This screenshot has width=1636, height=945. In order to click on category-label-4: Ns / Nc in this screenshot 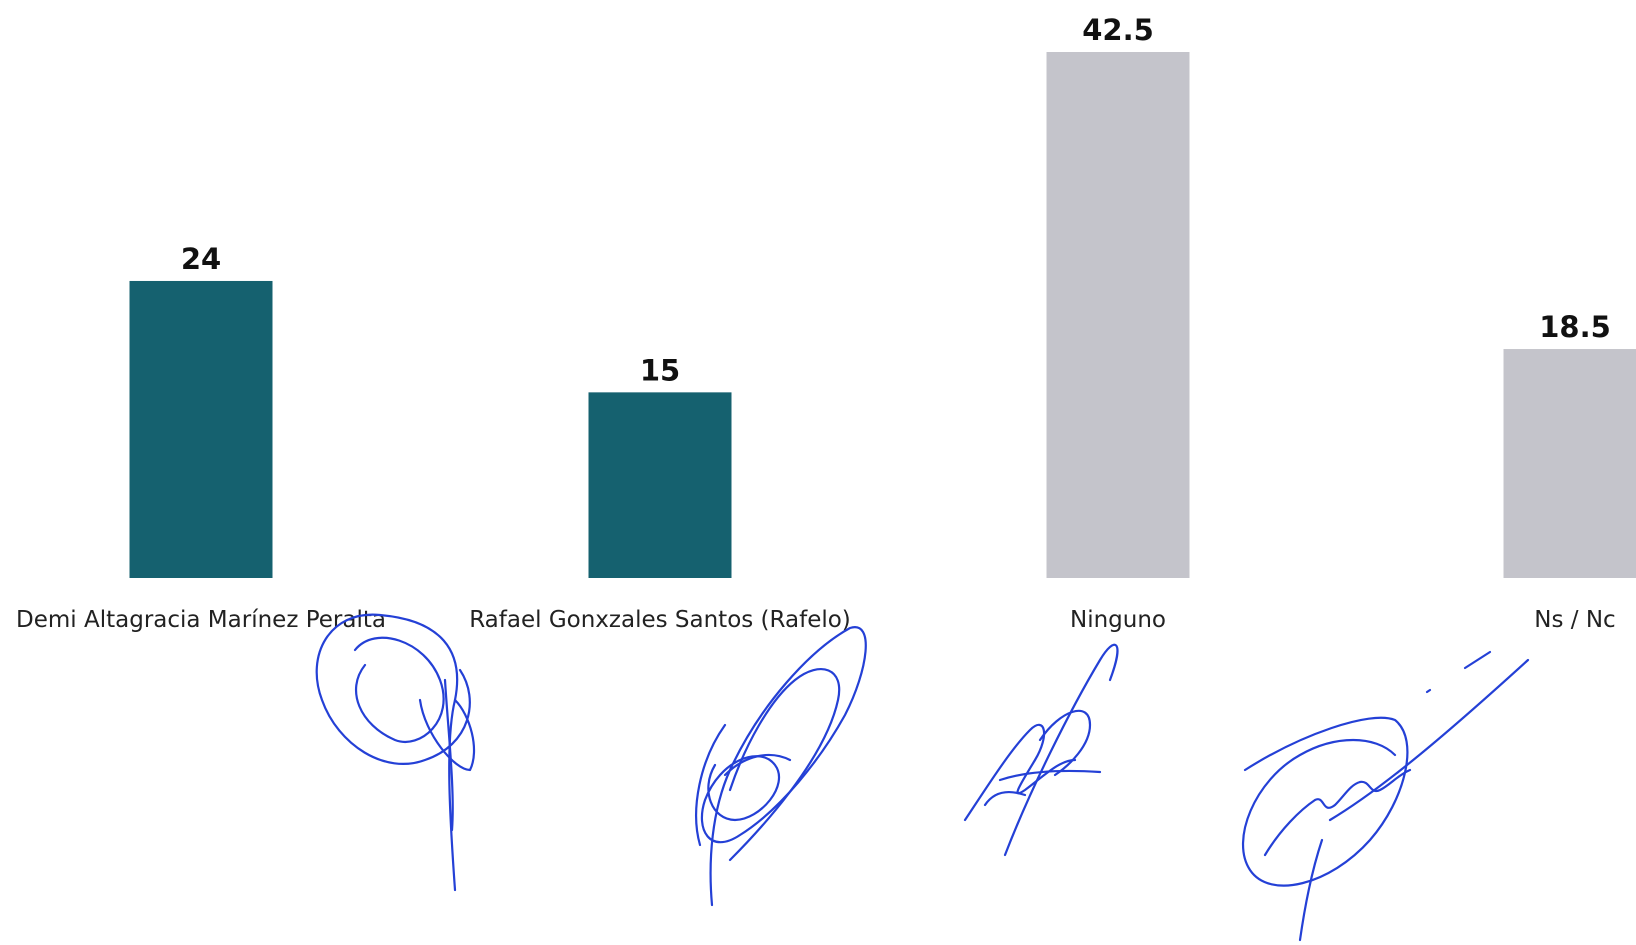, I will do `click(1574, 620)`.